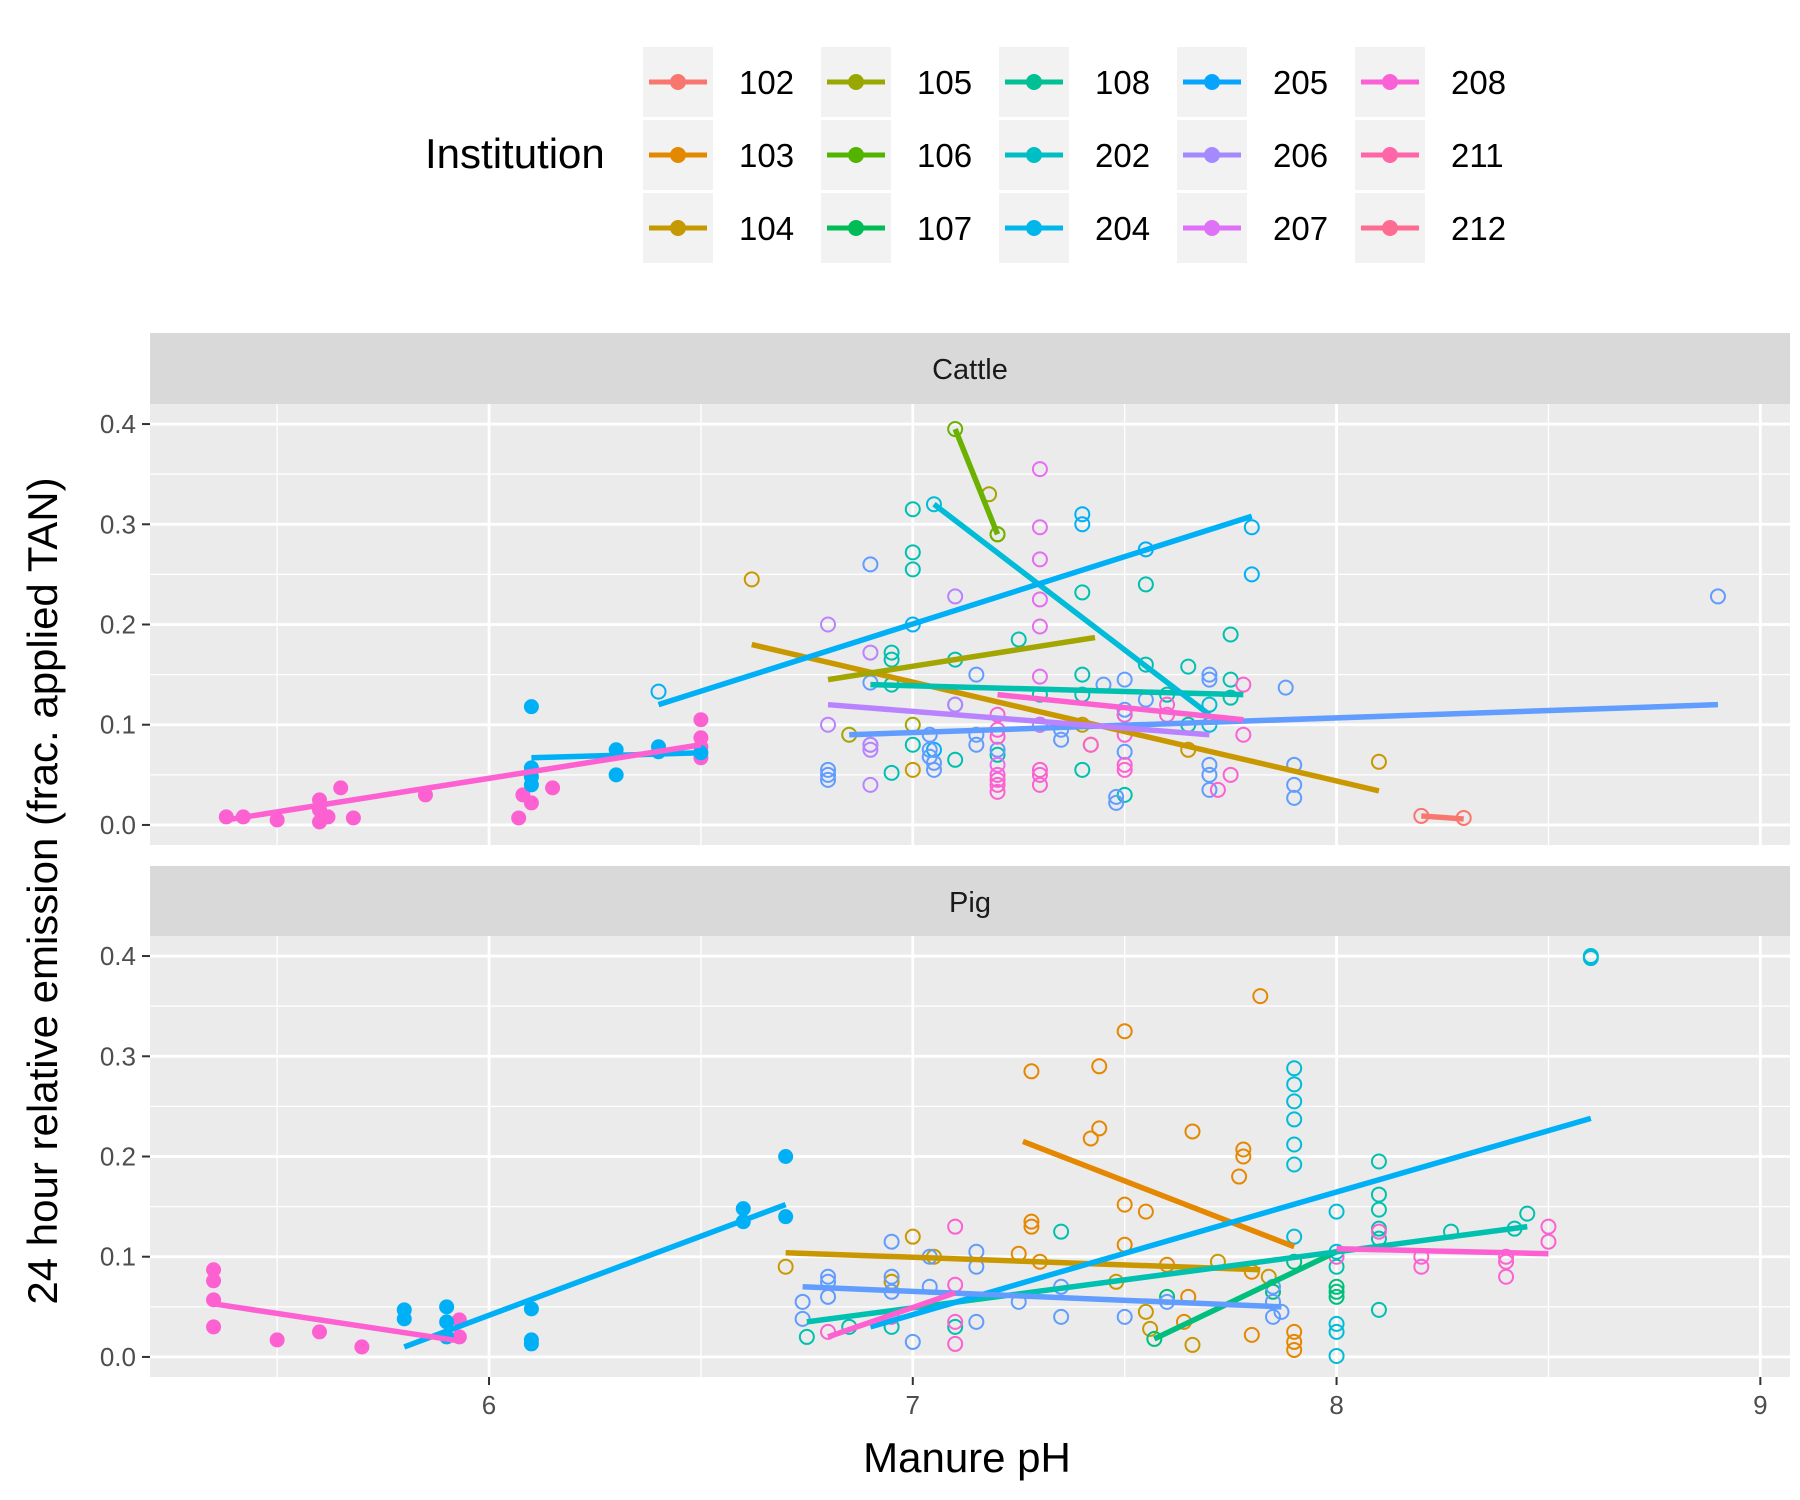  What do you see at coordinates (1478, 82) in the screenshot?
I see `legend-label: 208` at bounding box center [1478, 82].